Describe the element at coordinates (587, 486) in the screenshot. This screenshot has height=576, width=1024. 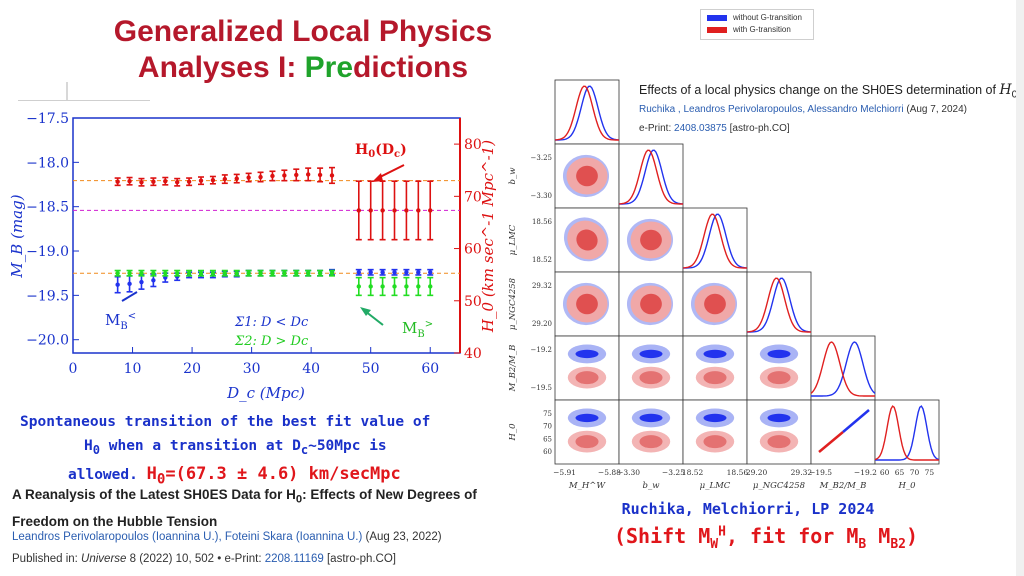
I see `corner-x-param-label: M_H^W` at that location.